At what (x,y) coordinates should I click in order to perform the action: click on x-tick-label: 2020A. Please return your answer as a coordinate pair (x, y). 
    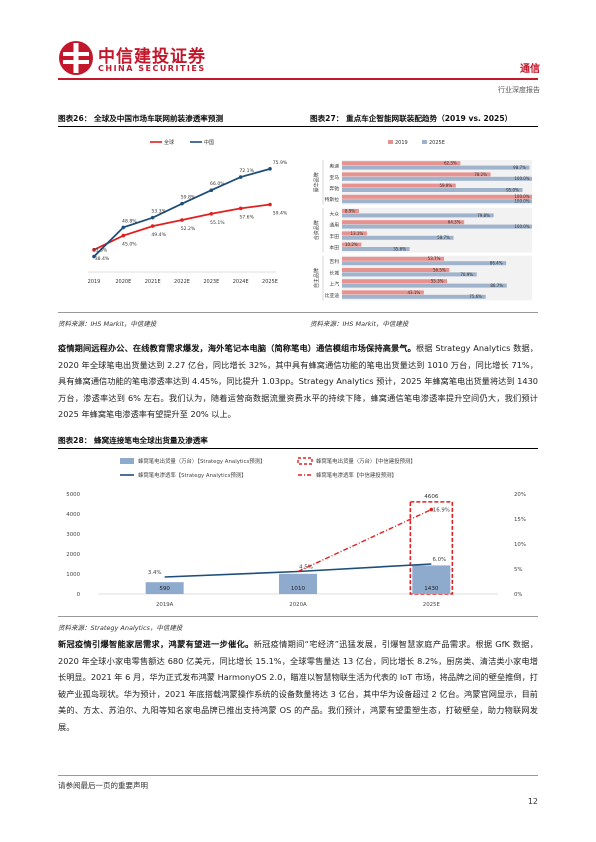
    Looking at the image, I should click on (298, 605).